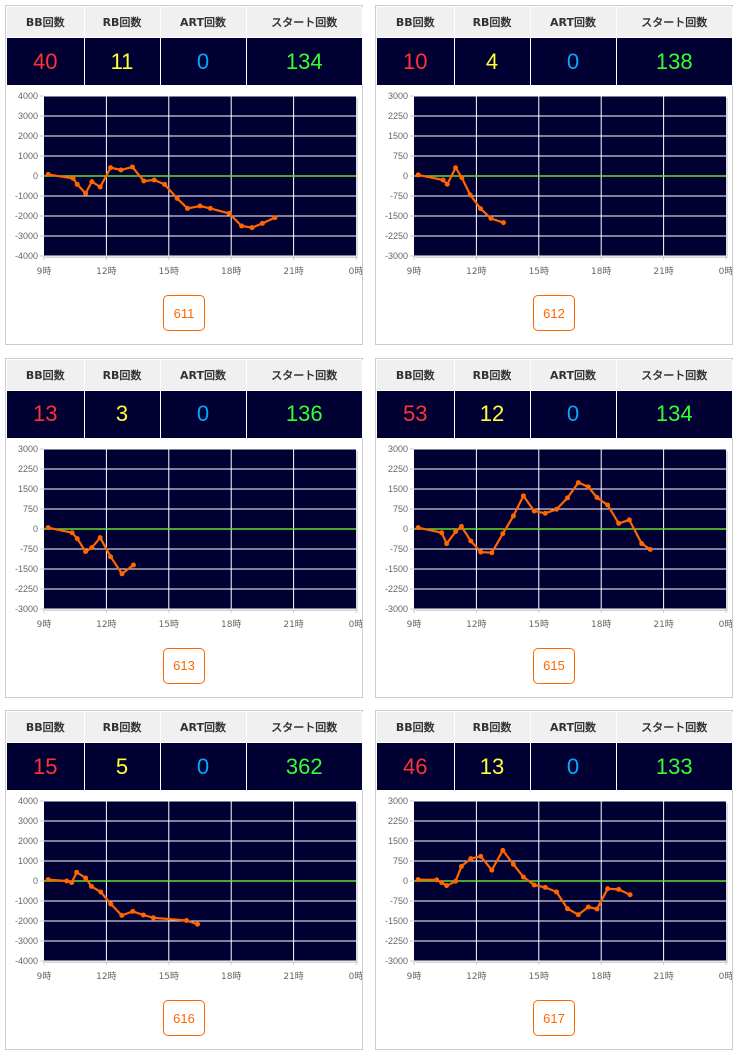 The image size is (739, 1056). What do you see at coordinates (184, 665) in the screenshot?
I see `machine-number-button: 613` at bounding box center [184, 665].